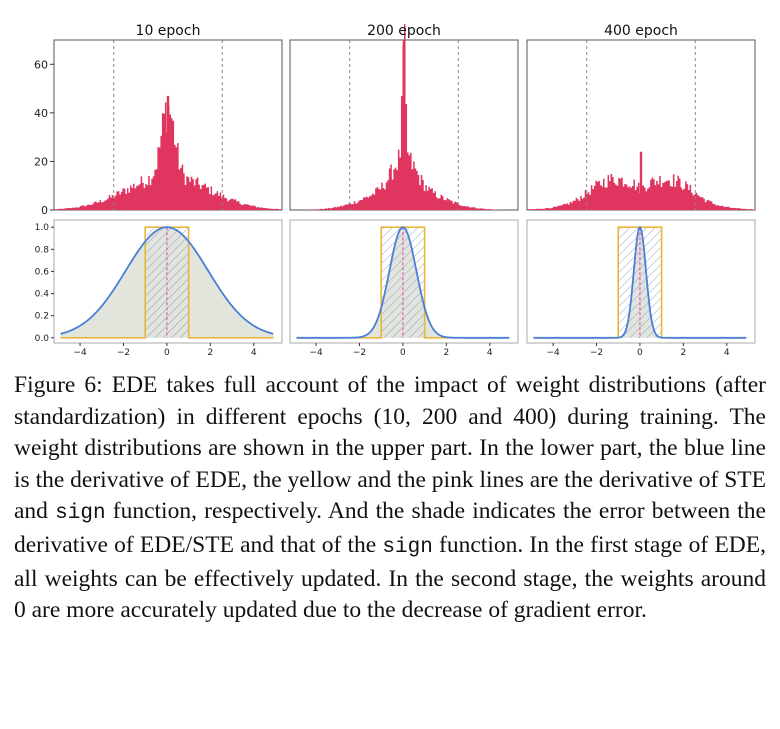  What do you see at coordinates (41, 64) in the screenshot?
I see `y-tick-label: 60` at bounding box center [41, 64].